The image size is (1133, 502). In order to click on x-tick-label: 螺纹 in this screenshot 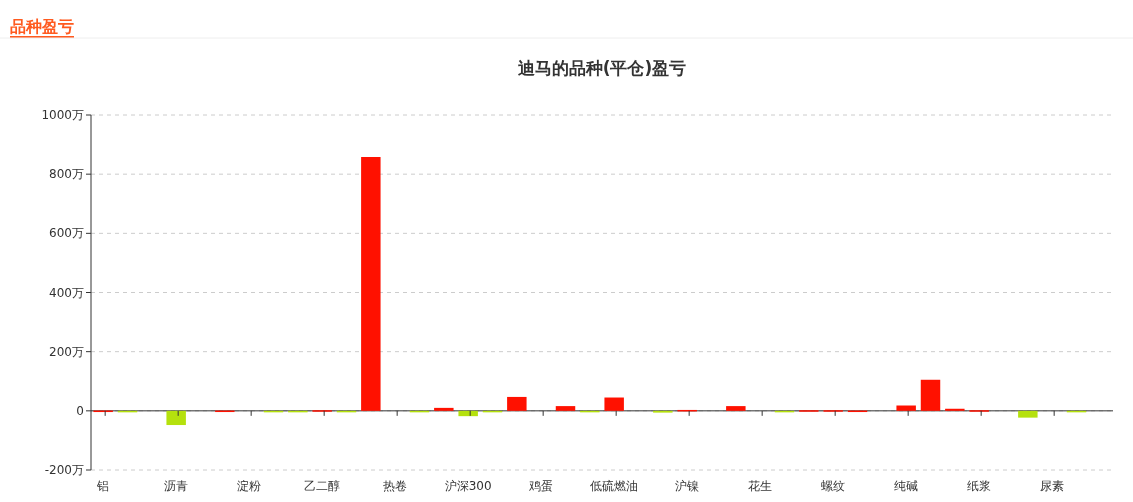, I will do `click(833, 486)`.